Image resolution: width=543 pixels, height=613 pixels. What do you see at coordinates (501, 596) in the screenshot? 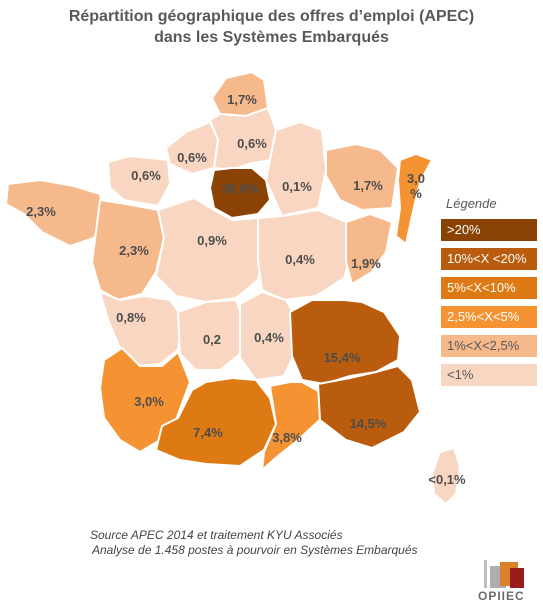
I see `logo-text: OPIIEC` at bounding box center [501, 596].